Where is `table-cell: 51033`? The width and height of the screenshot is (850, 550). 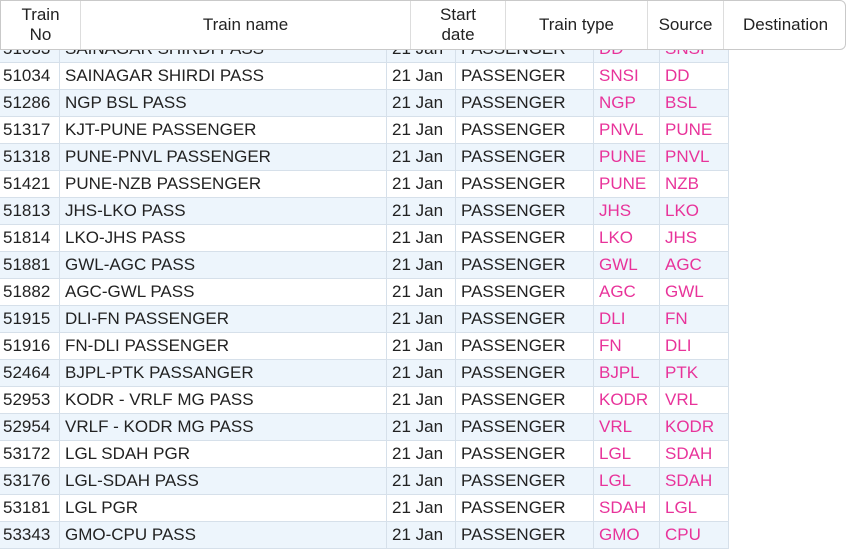 table-cell: 51033 is located at coordinates (30, 56).